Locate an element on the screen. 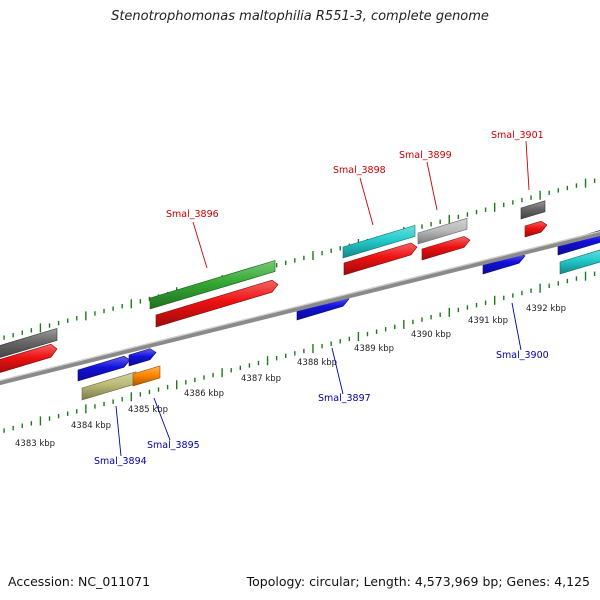 The width and height of the screenshot is (600, 600). gene-bar-blue-3894-b is located at coordinates (142, 357).